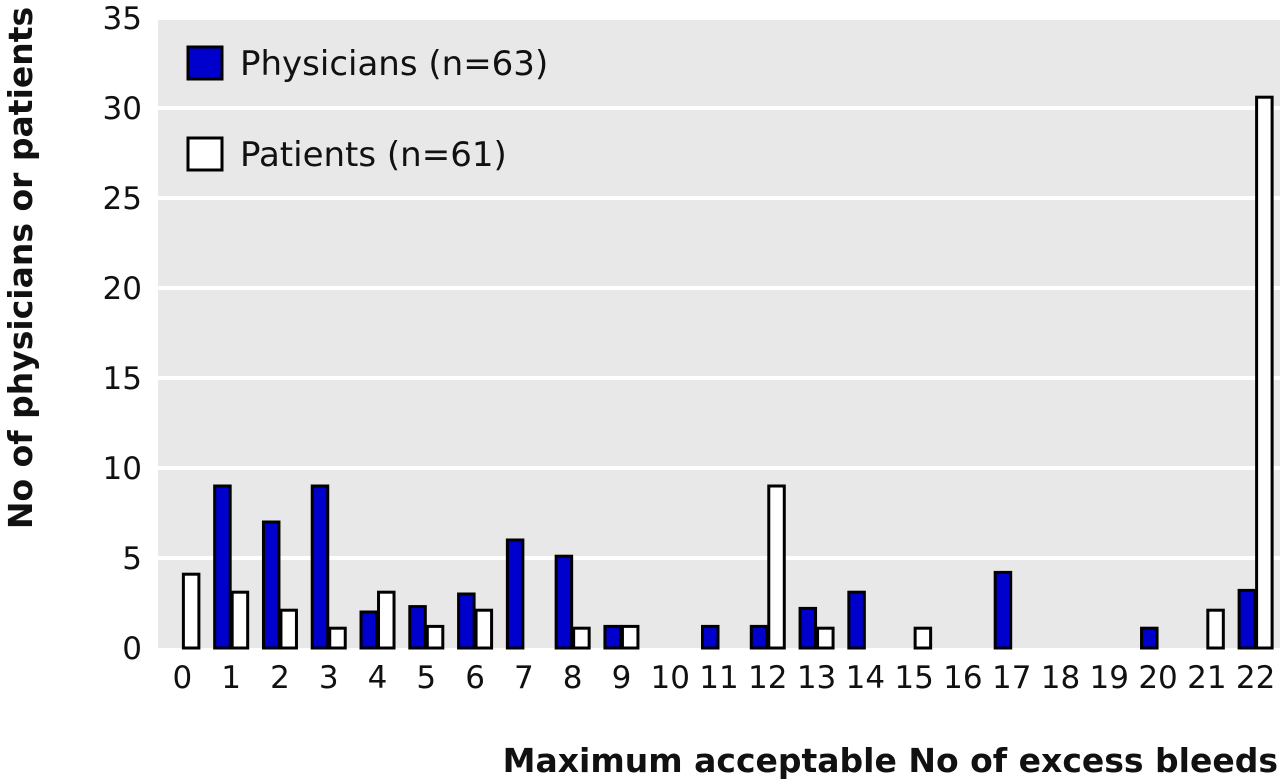 This screenshot has width=1280, height=784. Describe the element at coordinates (669, 678) in the screenshot. I see `x-tick-label: 10` at that location.